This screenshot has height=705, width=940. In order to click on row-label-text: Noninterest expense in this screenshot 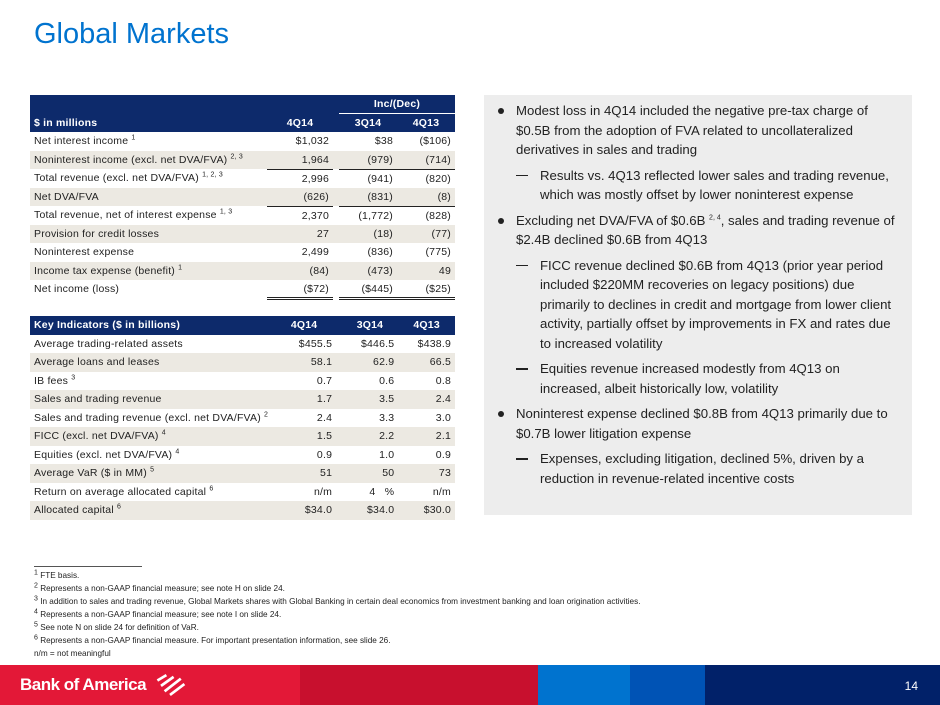, I will do `click(84, 252)`.